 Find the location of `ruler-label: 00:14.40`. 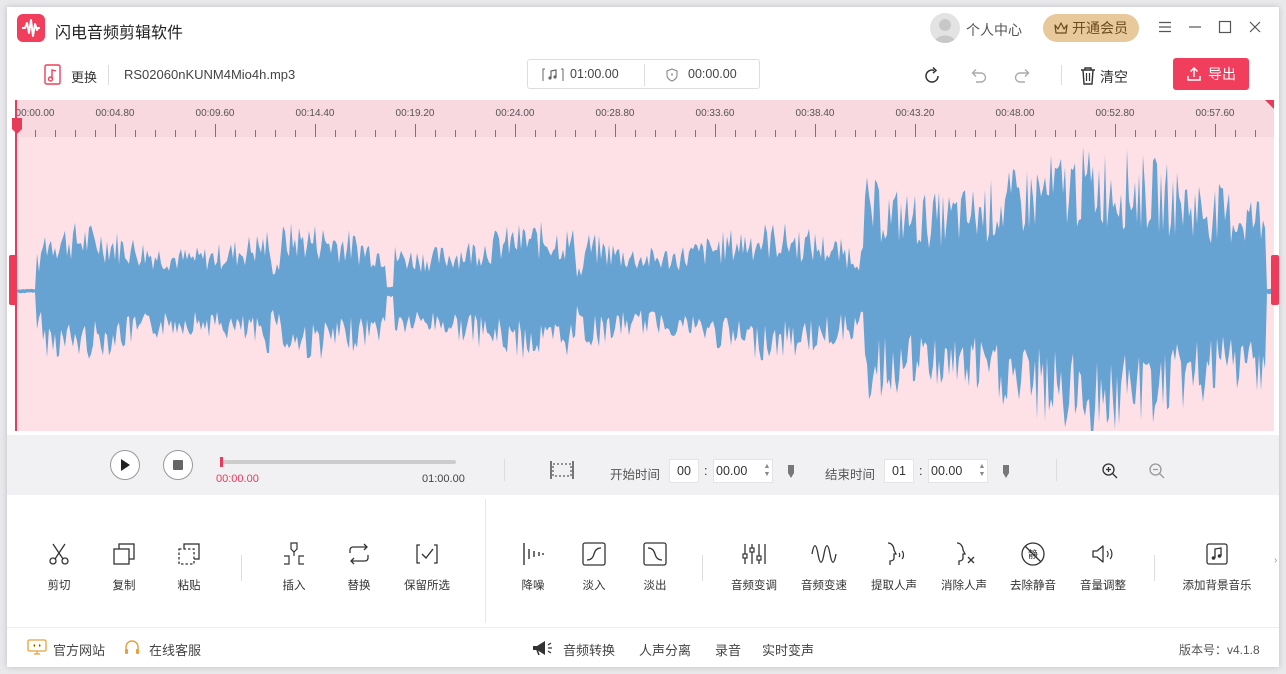

ruler-label: 00:14.40 is located at coordinates (315, 113).